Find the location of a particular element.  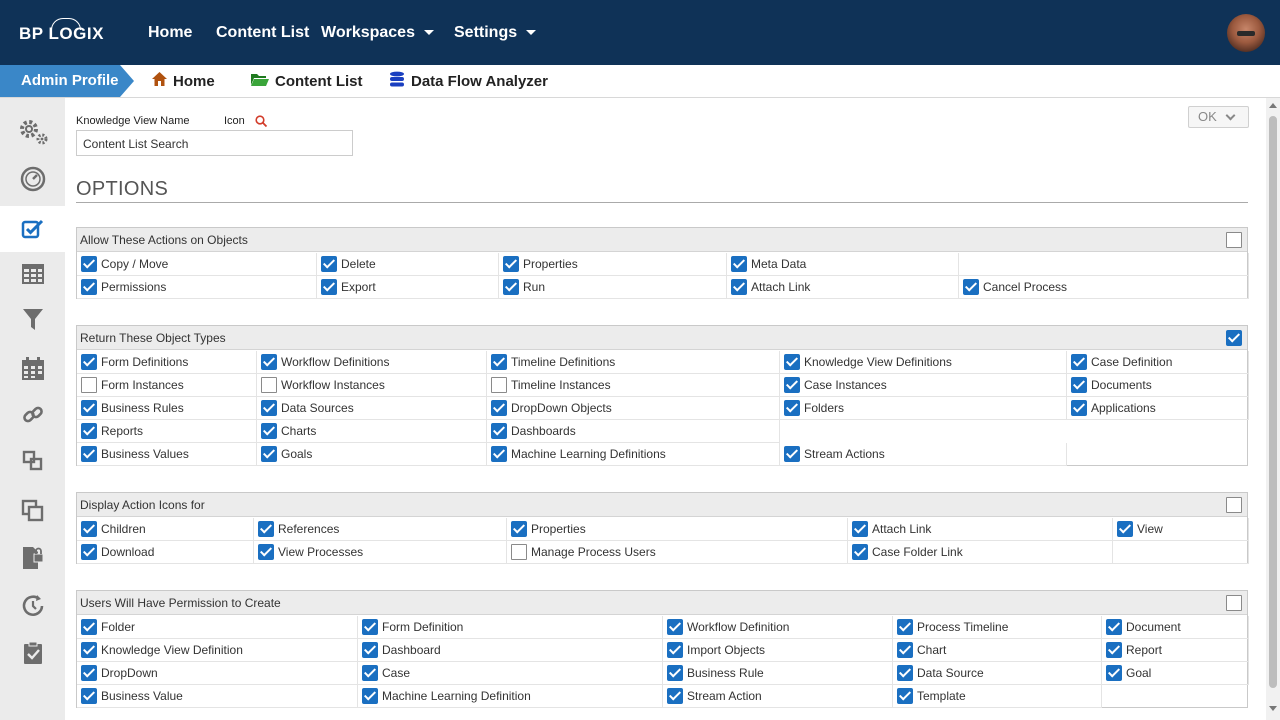

option-item: Meta Data is located at coordinates (843, 264).